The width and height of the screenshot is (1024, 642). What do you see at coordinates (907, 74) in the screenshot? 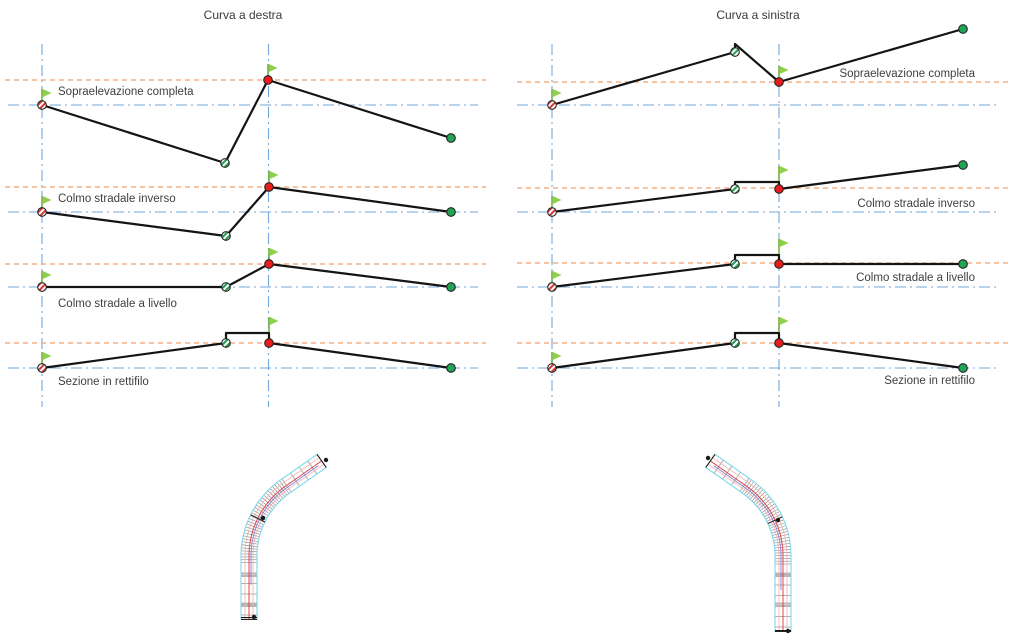
I see `row-label-sopraelevazione-completa-sinistra: Sopraelevazione completa` at bounding box center [907, 74].